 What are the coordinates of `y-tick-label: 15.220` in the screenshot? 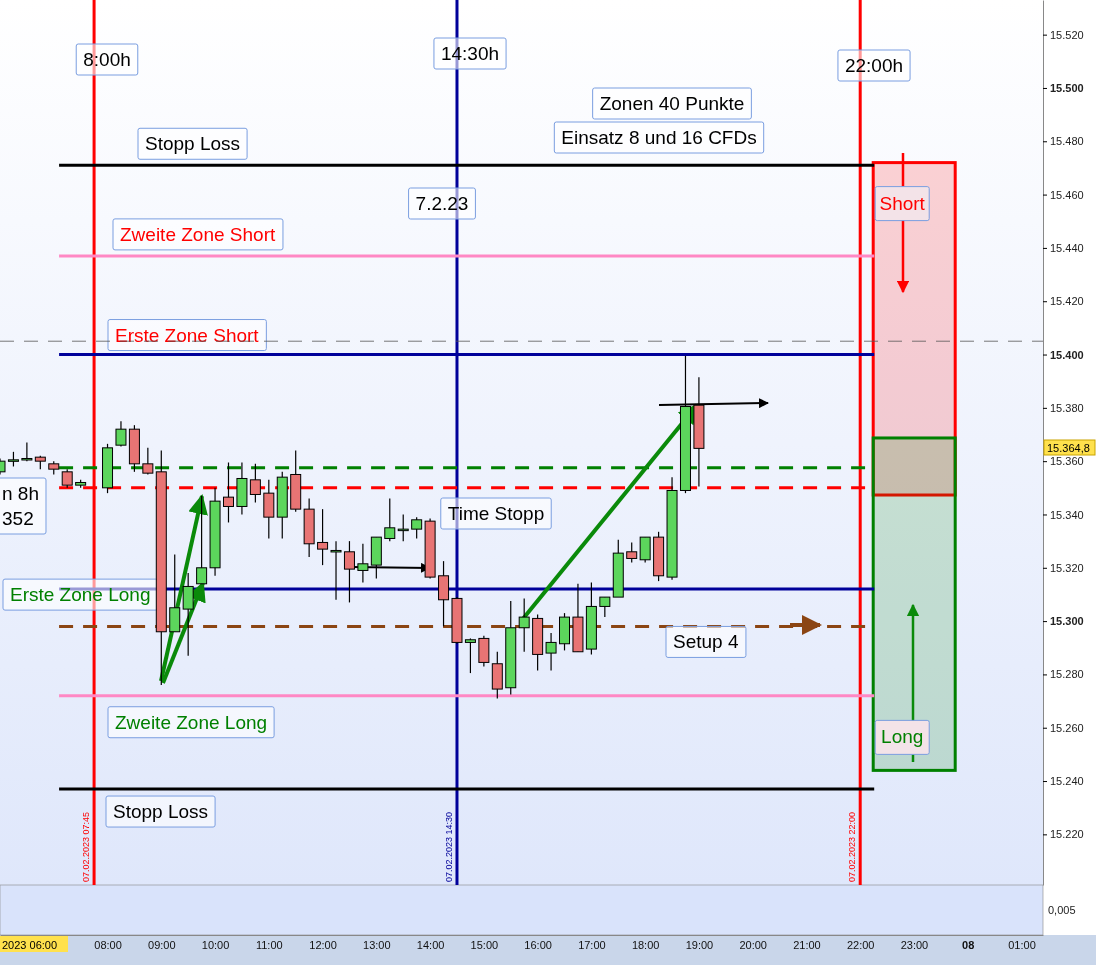 It's located at (1067, 834).